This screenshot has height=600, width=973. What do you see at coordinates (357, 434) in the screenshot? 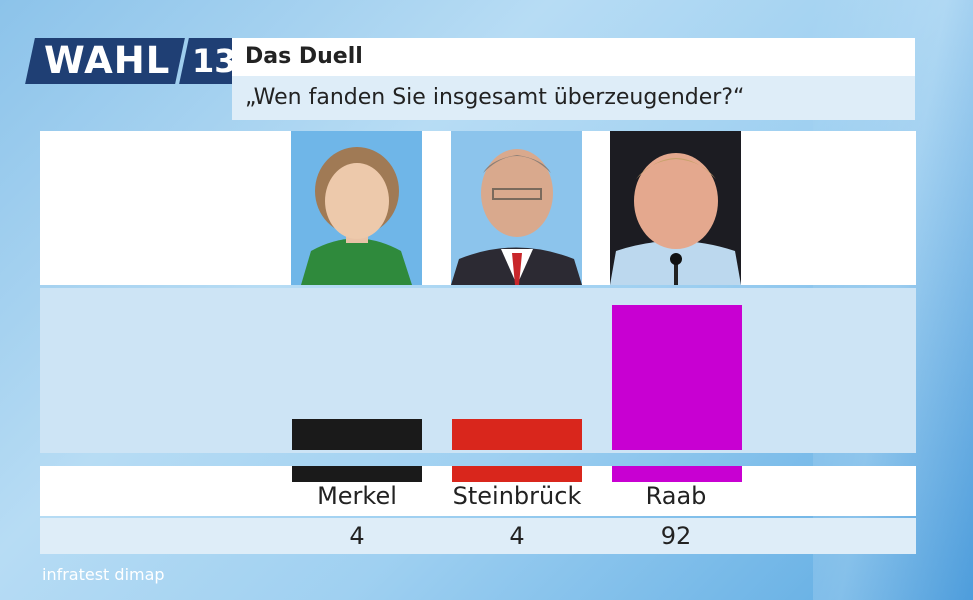
I see `bar-merkel` at bounding box center [357, 434].